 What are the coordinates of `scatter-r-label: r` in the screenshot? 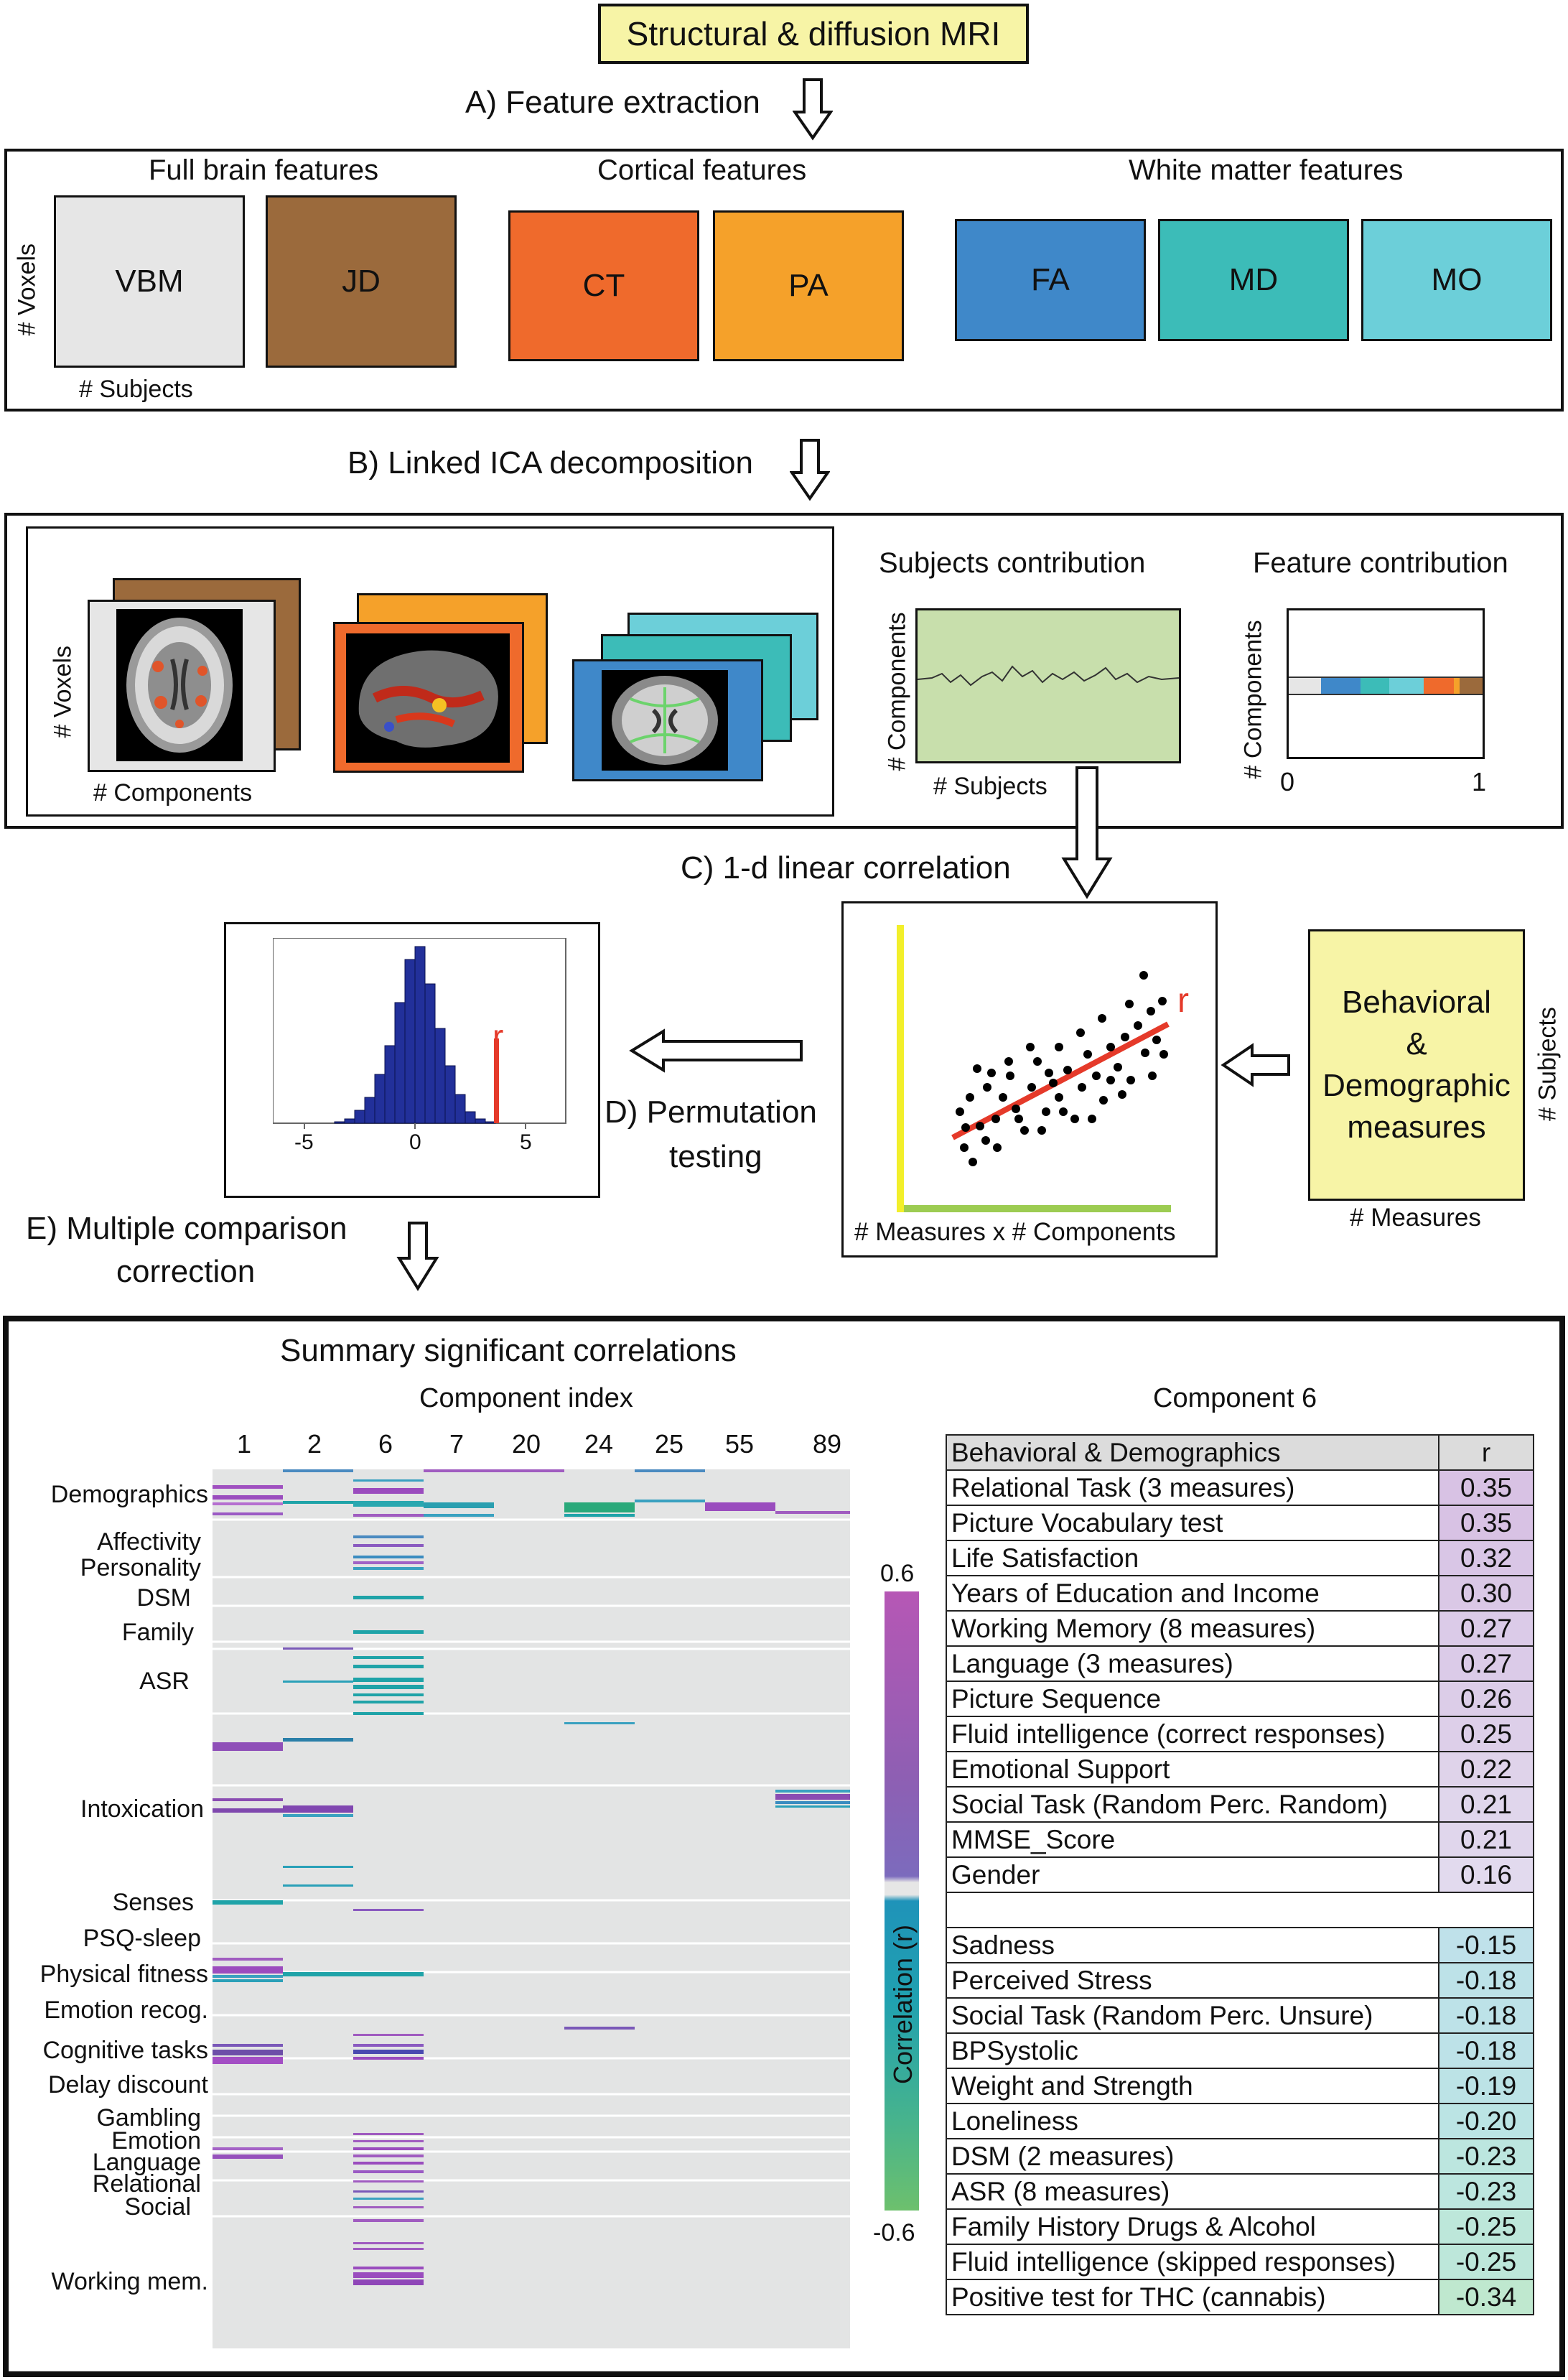 It's located at (1183, 1001).